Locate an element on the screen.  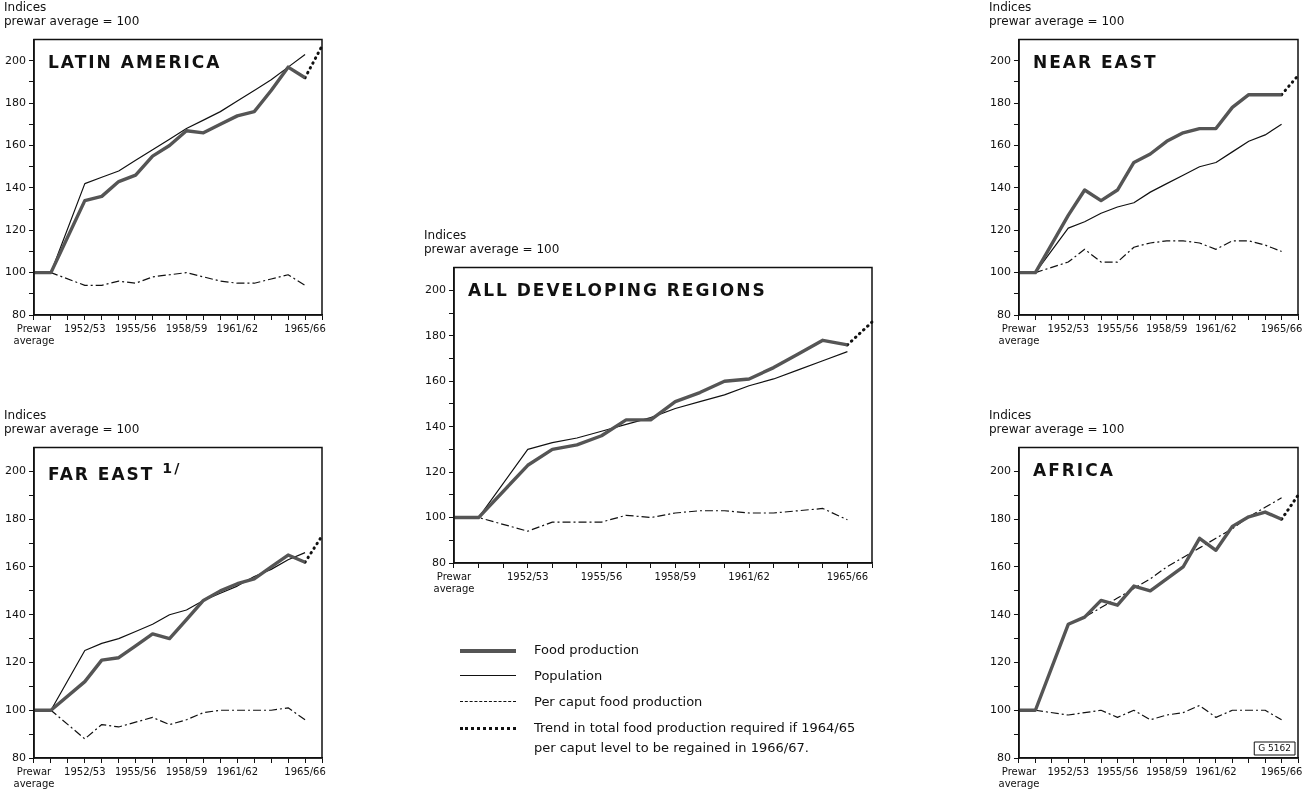
legend-label: Population is located at coordinates (568, 676).